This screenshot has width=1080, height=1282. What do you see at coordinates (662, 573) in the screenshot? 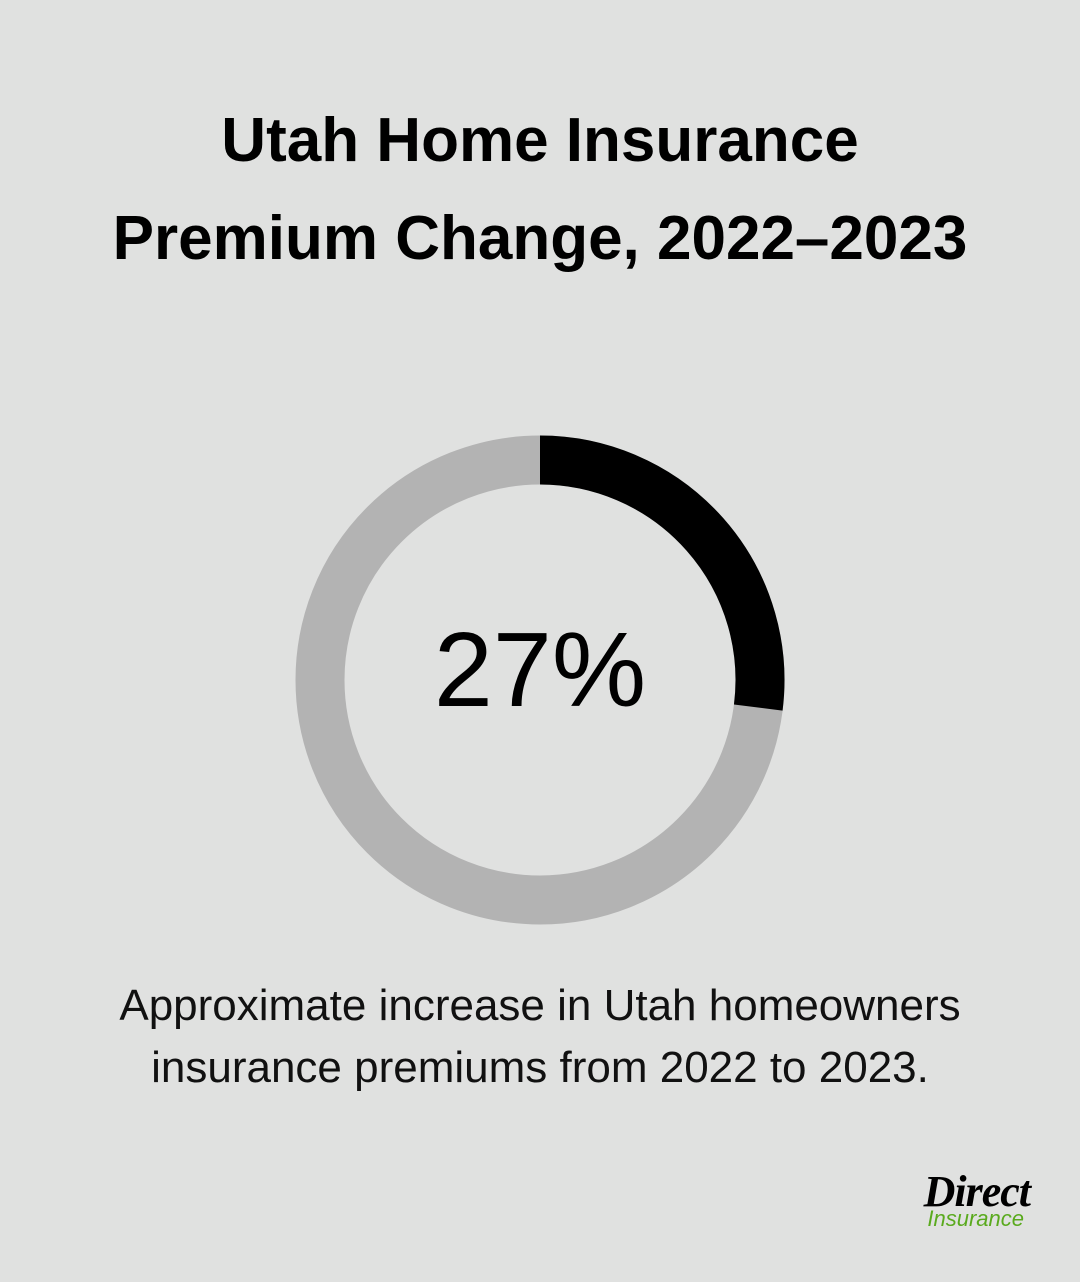
I see `donut-segment` at bounding box center [662, 573].